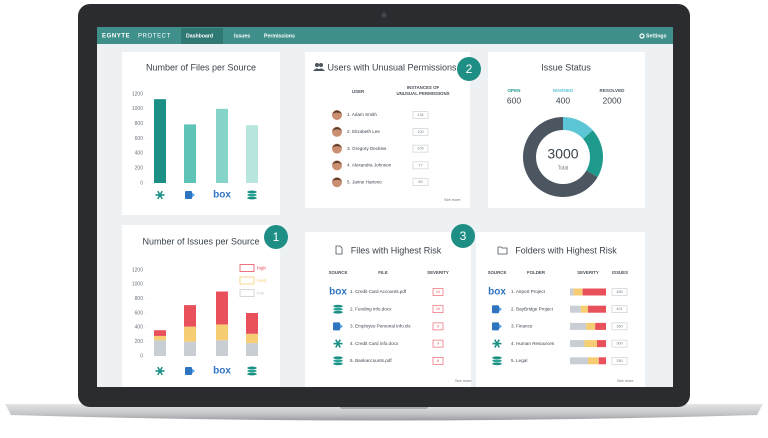 The height and width of the screenshot is (438, 768). Describe the element at coordinates (563, 168) in the screenshot. I see `donut-total-label: Total` at that location.